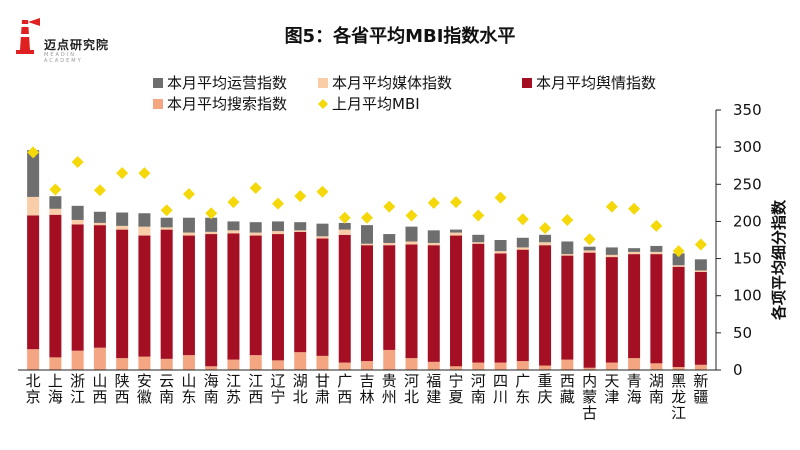 Image resolution: width=800 pixels, height=450 pixels. What do you see at coordinates (144, 381) in the screenshot?
I see `category-label-char: 安` at bounding box center [144, 381].